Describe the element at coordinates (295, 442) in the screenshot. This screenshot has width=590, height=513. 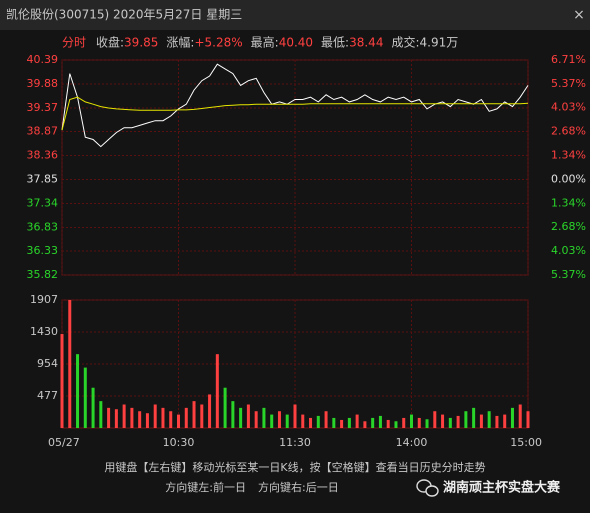
I see `x-tick-label: 11:30` at that location.